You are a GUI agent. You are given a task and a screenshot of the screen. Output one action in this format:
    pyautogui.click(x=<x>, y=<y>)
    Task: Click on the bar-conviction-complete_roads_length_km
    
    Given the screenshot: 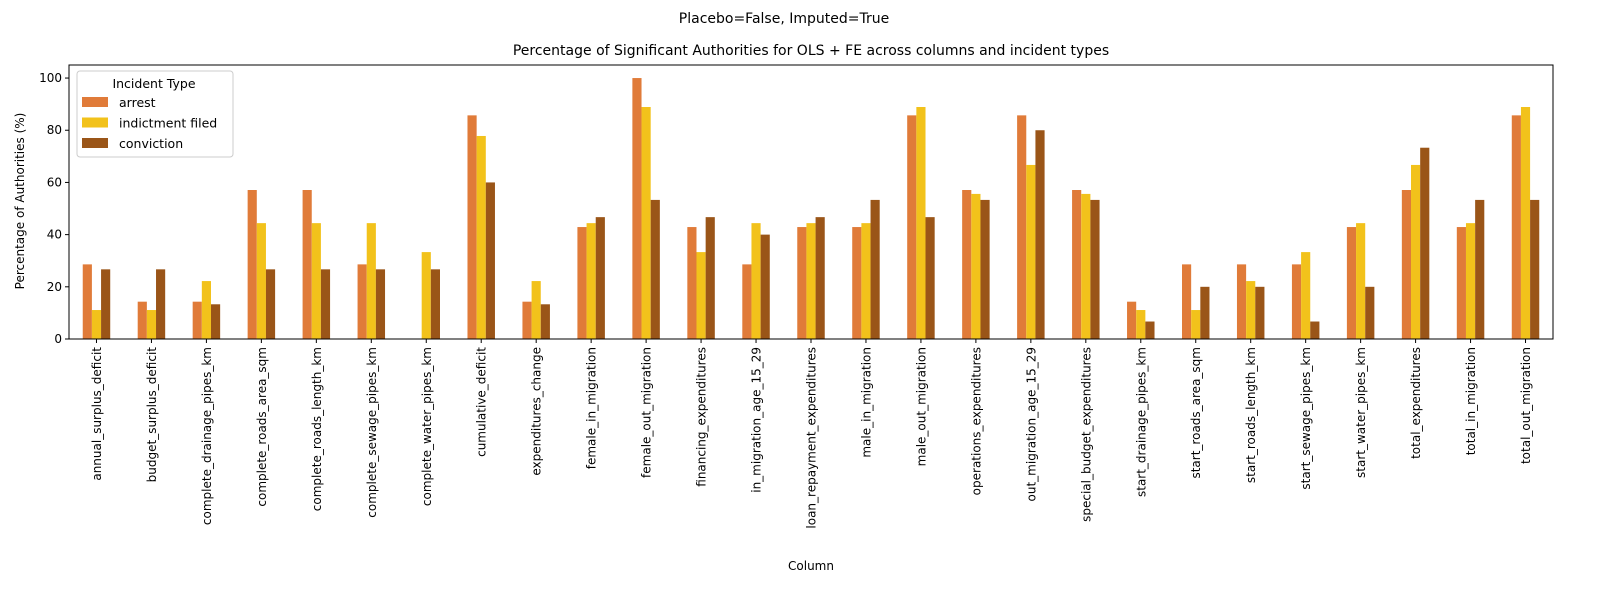 What is the action you would take?
    pyautogui.click(x=325, y=304)
    